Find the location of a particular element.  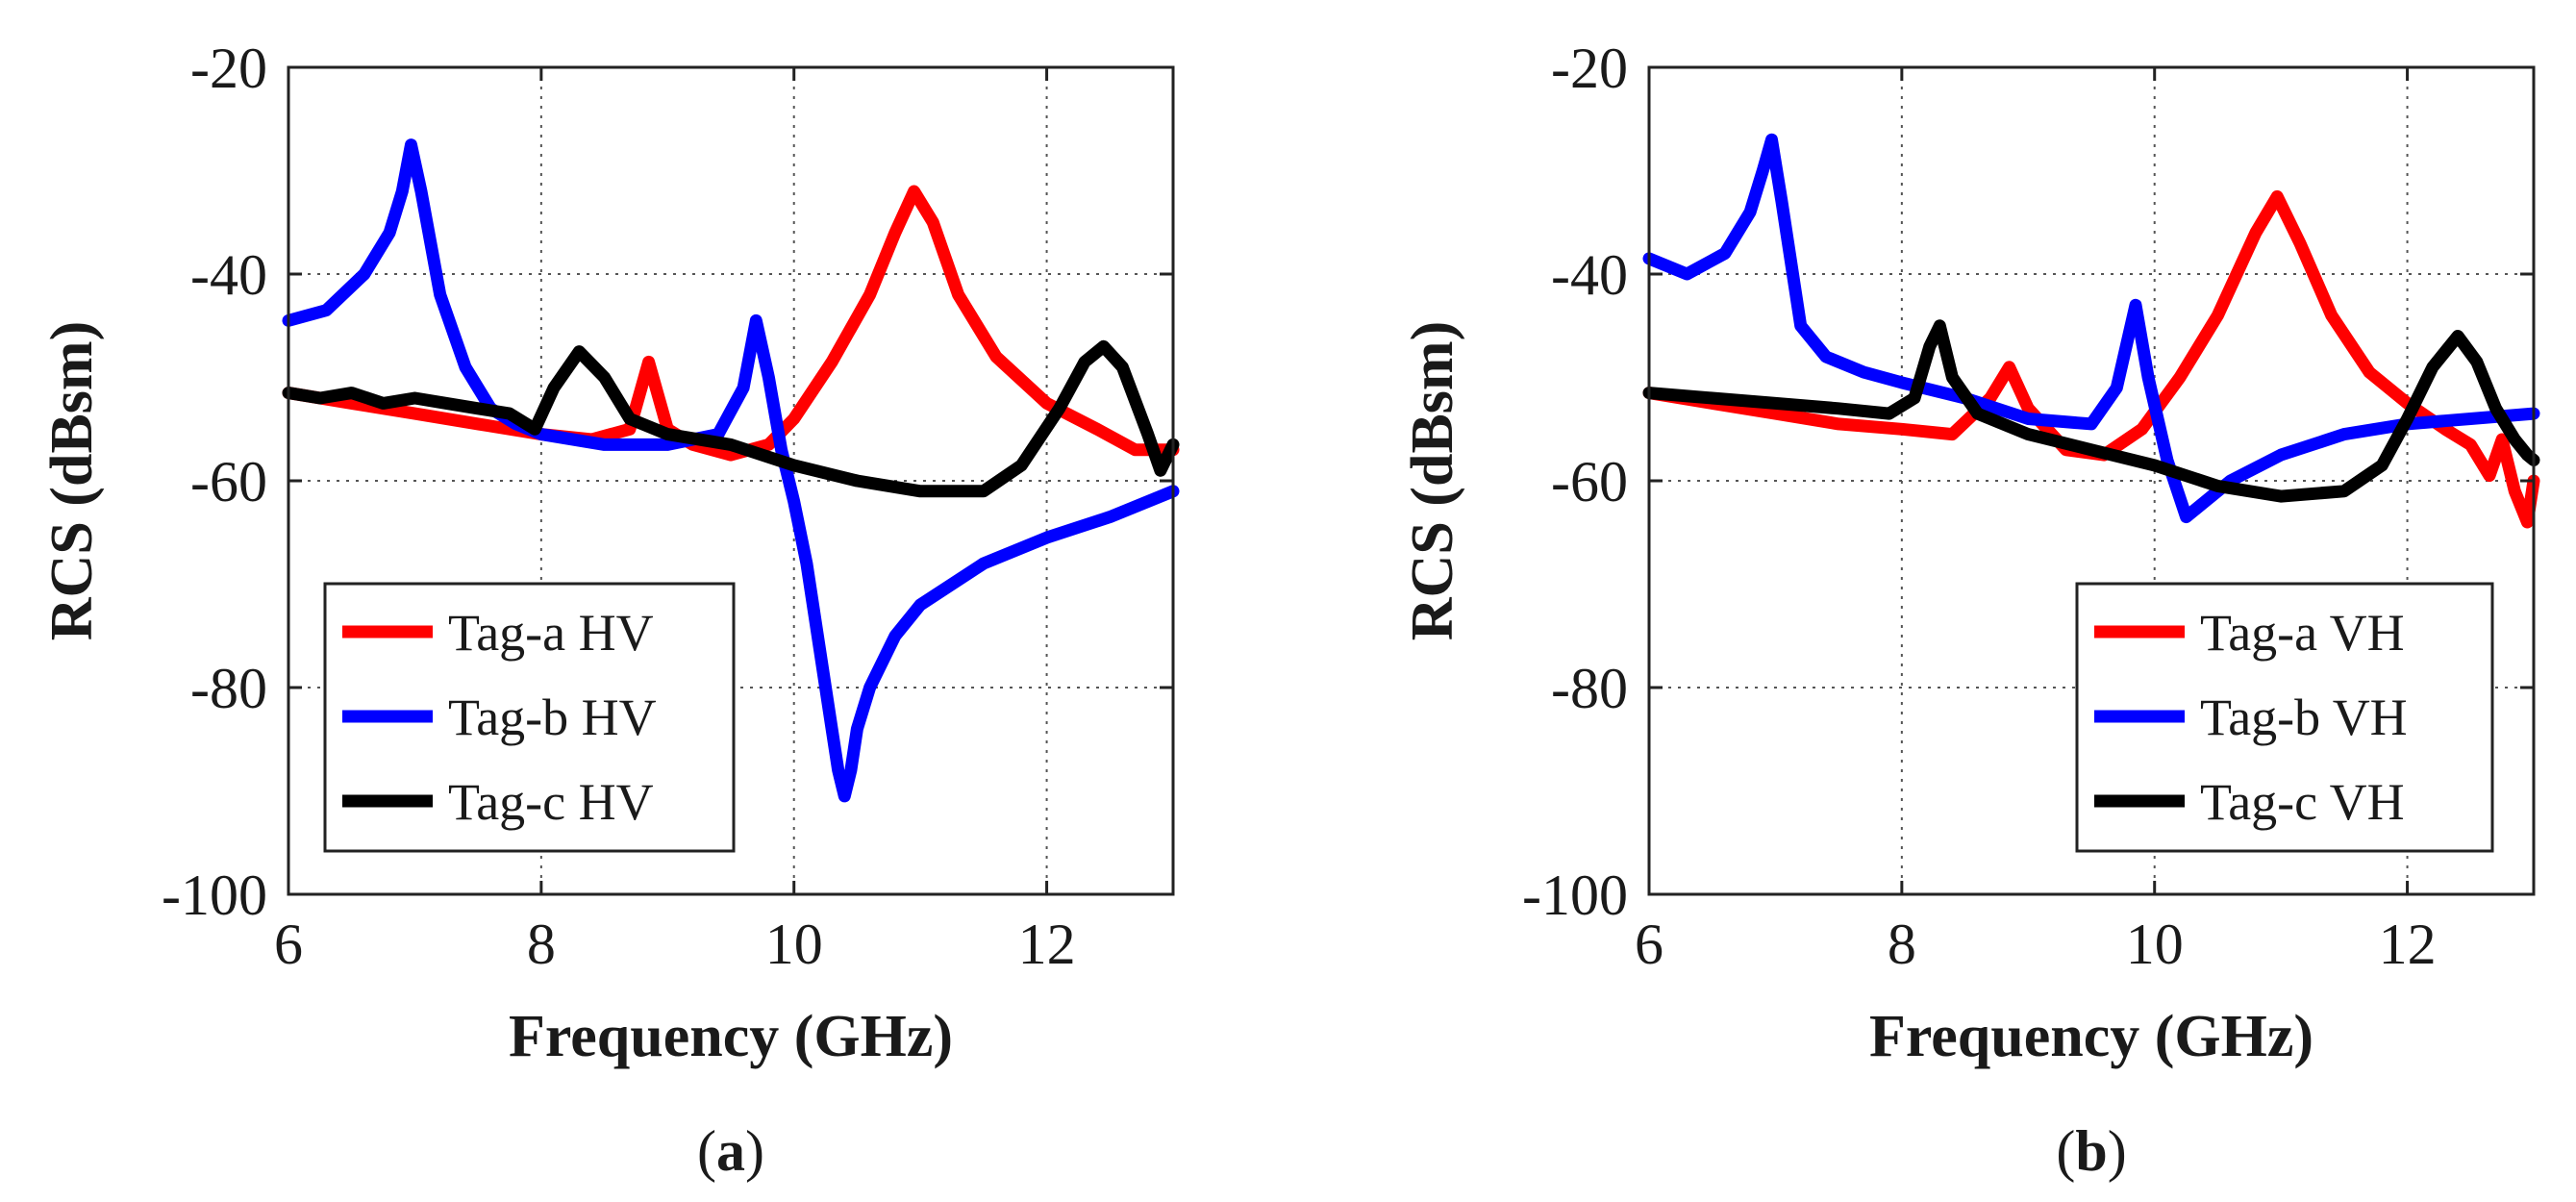

chart-a-xtick-label-1: 8 is located at coordinates (541, 944).